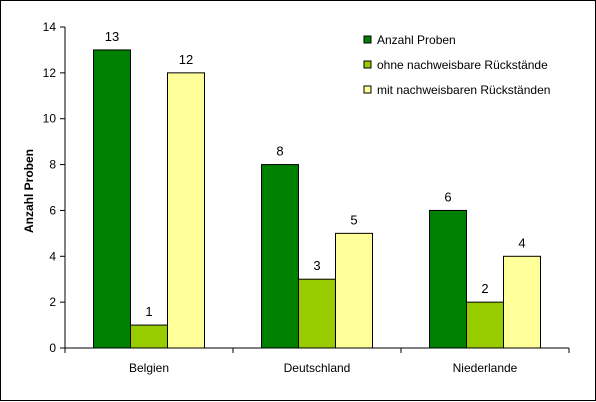  What do you see at coordinates (54, 187) in the screenshot?
I see `y-axis: 0 2 4 6 8 10 12 14` at bounding box center [54, 187].